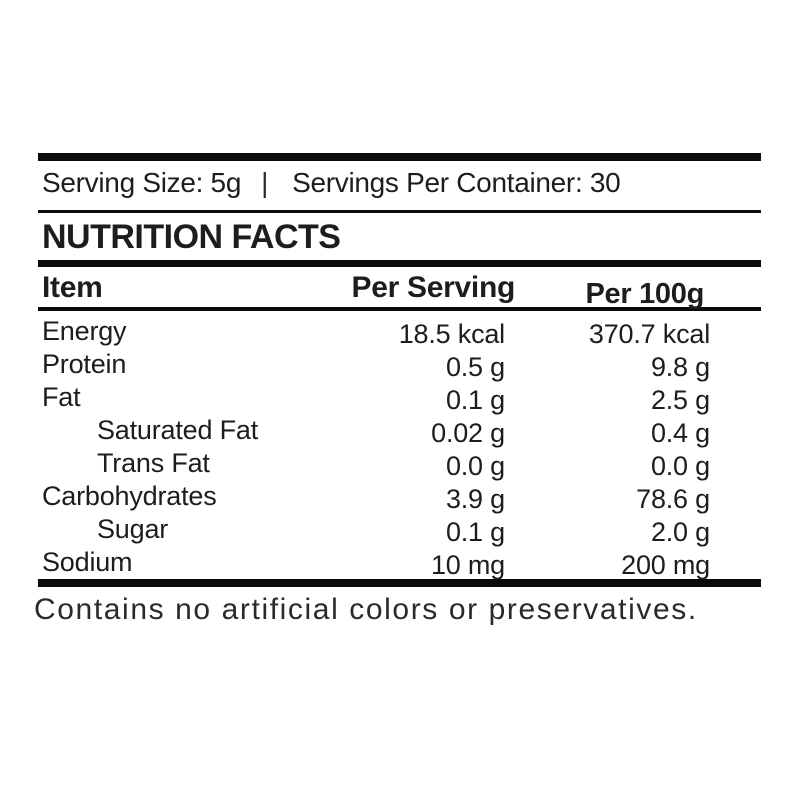 Image resolution: width=800 pixels, height=800 pixels. I want to click on row-per-100g-value: 9.8 g, so click(680, 367).